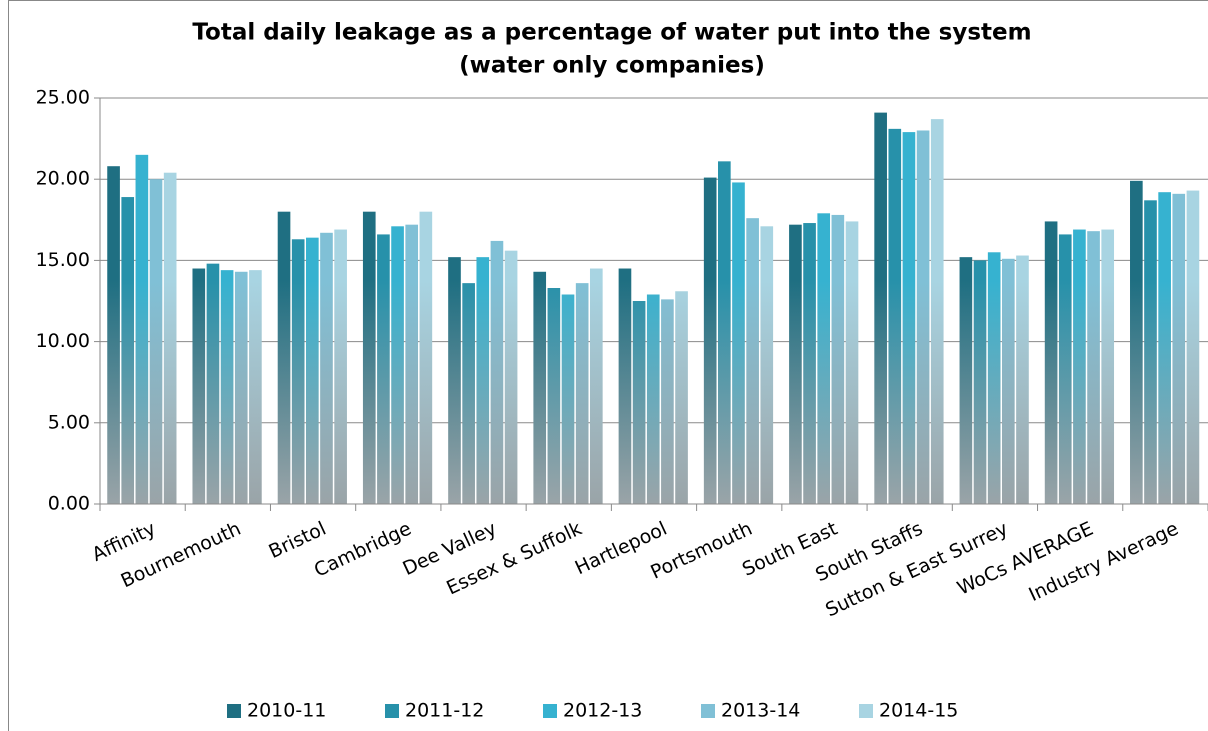 The height and width of the screenshot is (731, 1208). I want to click on legend-label: 2010-11, so click(286, 711).